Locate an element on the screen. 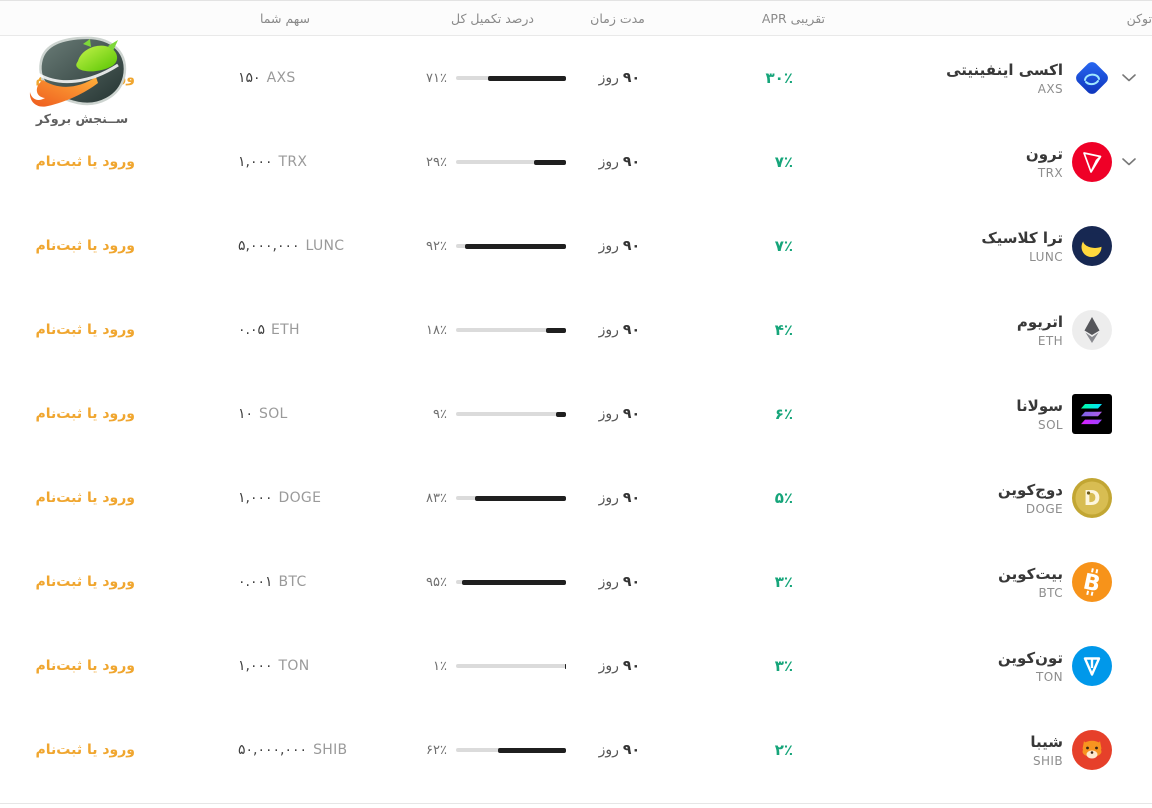  axs-coin-icon is located at coordinates (1092, 78).